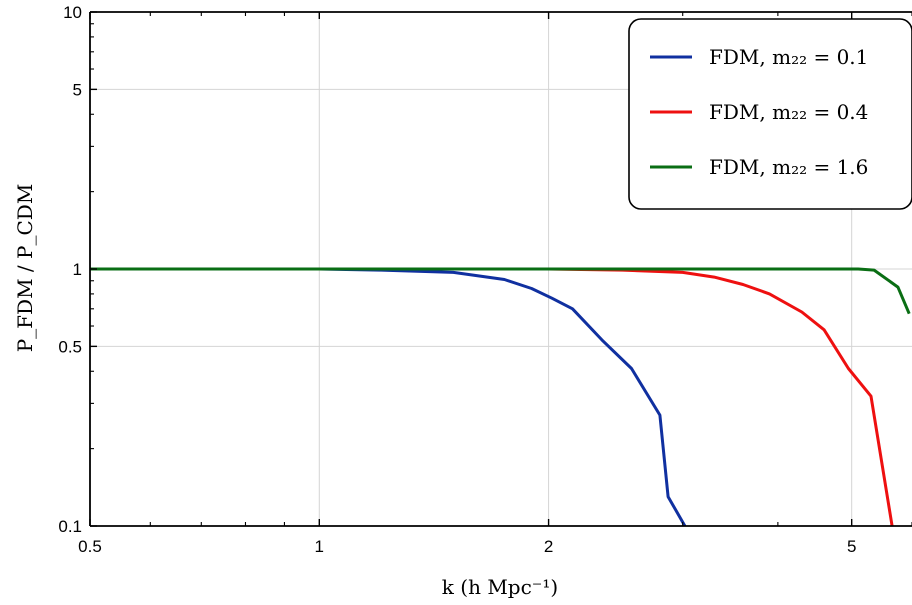 This screenshot has width=912, height=605. Describe the element at coordinates (90, 546) in the screenshot. I see `x-tick-label: 0.5` at that location.